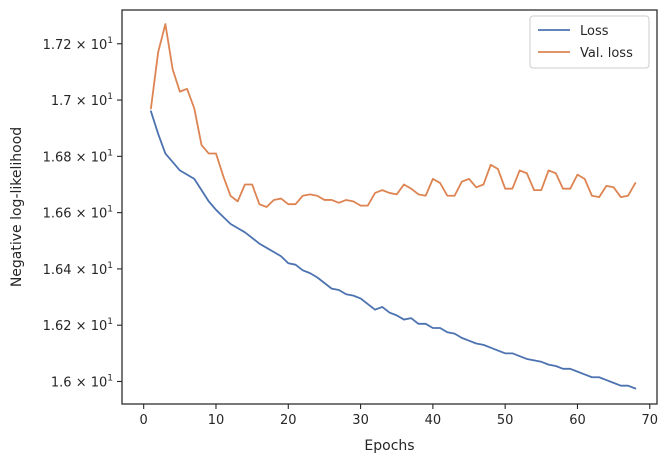  Describe the element at coordinates (505, 420) in the screenshot. I see `x-tick-label: 50` at that location.